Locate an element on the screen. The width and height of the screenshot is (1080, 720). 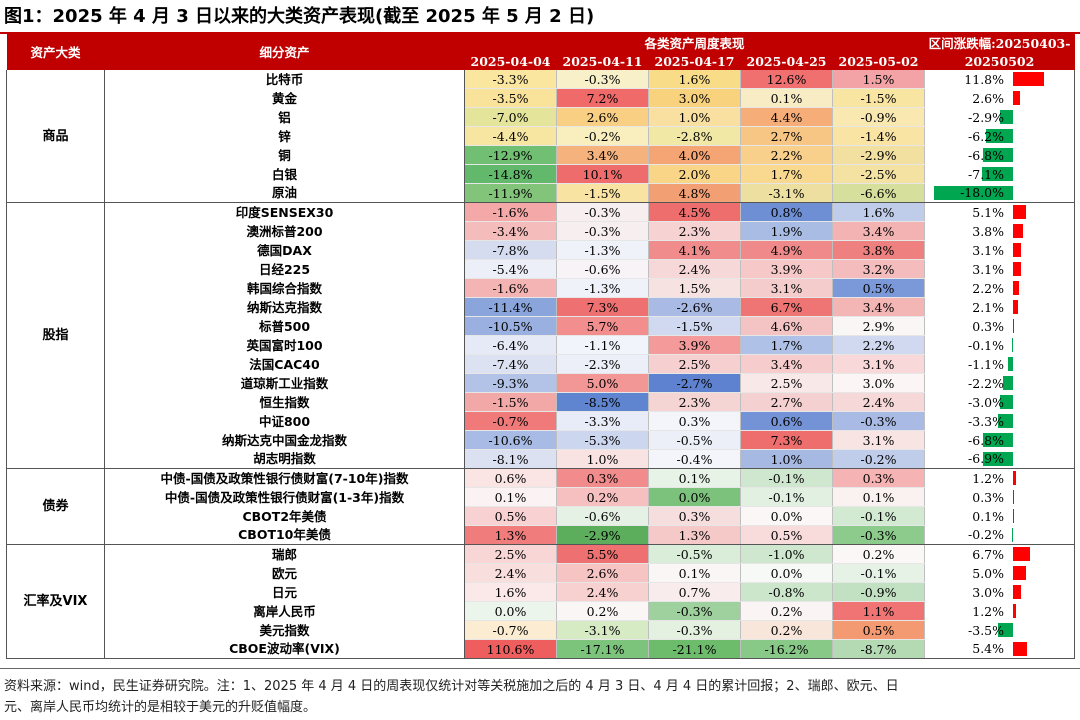
asset-name: 原油 is located at coordinates (284, 193).